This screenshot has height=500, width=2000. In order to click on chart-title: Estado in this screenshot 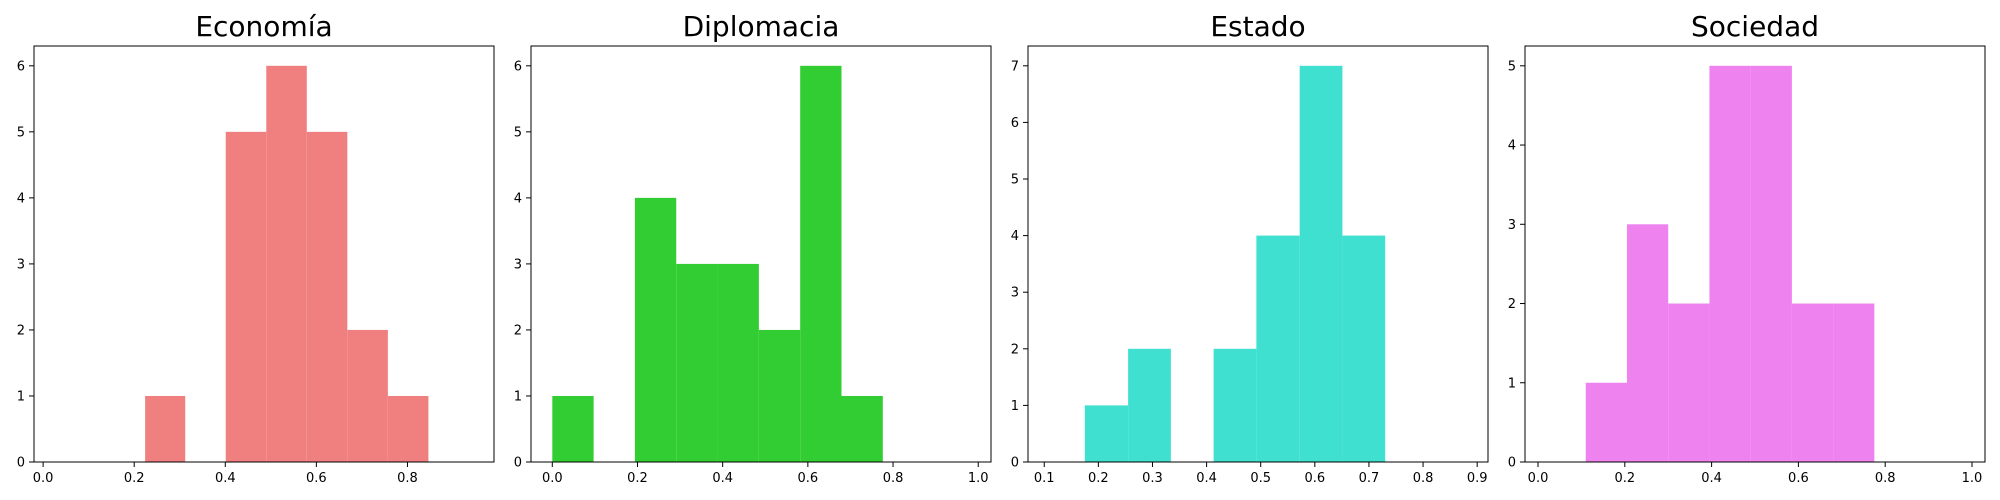, I will do `click(1257, 26)`.